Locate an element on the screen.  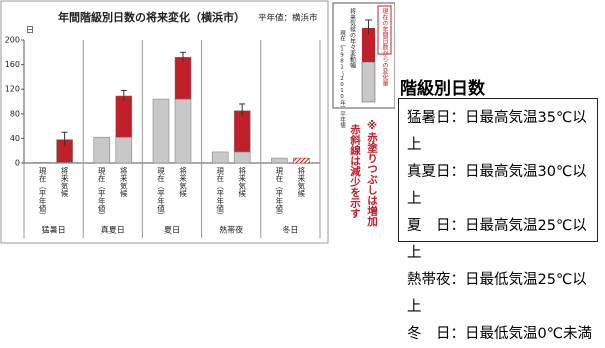
definition: 猛暑日：日最高気温35℃以上 is located at coordinates (497, 131).